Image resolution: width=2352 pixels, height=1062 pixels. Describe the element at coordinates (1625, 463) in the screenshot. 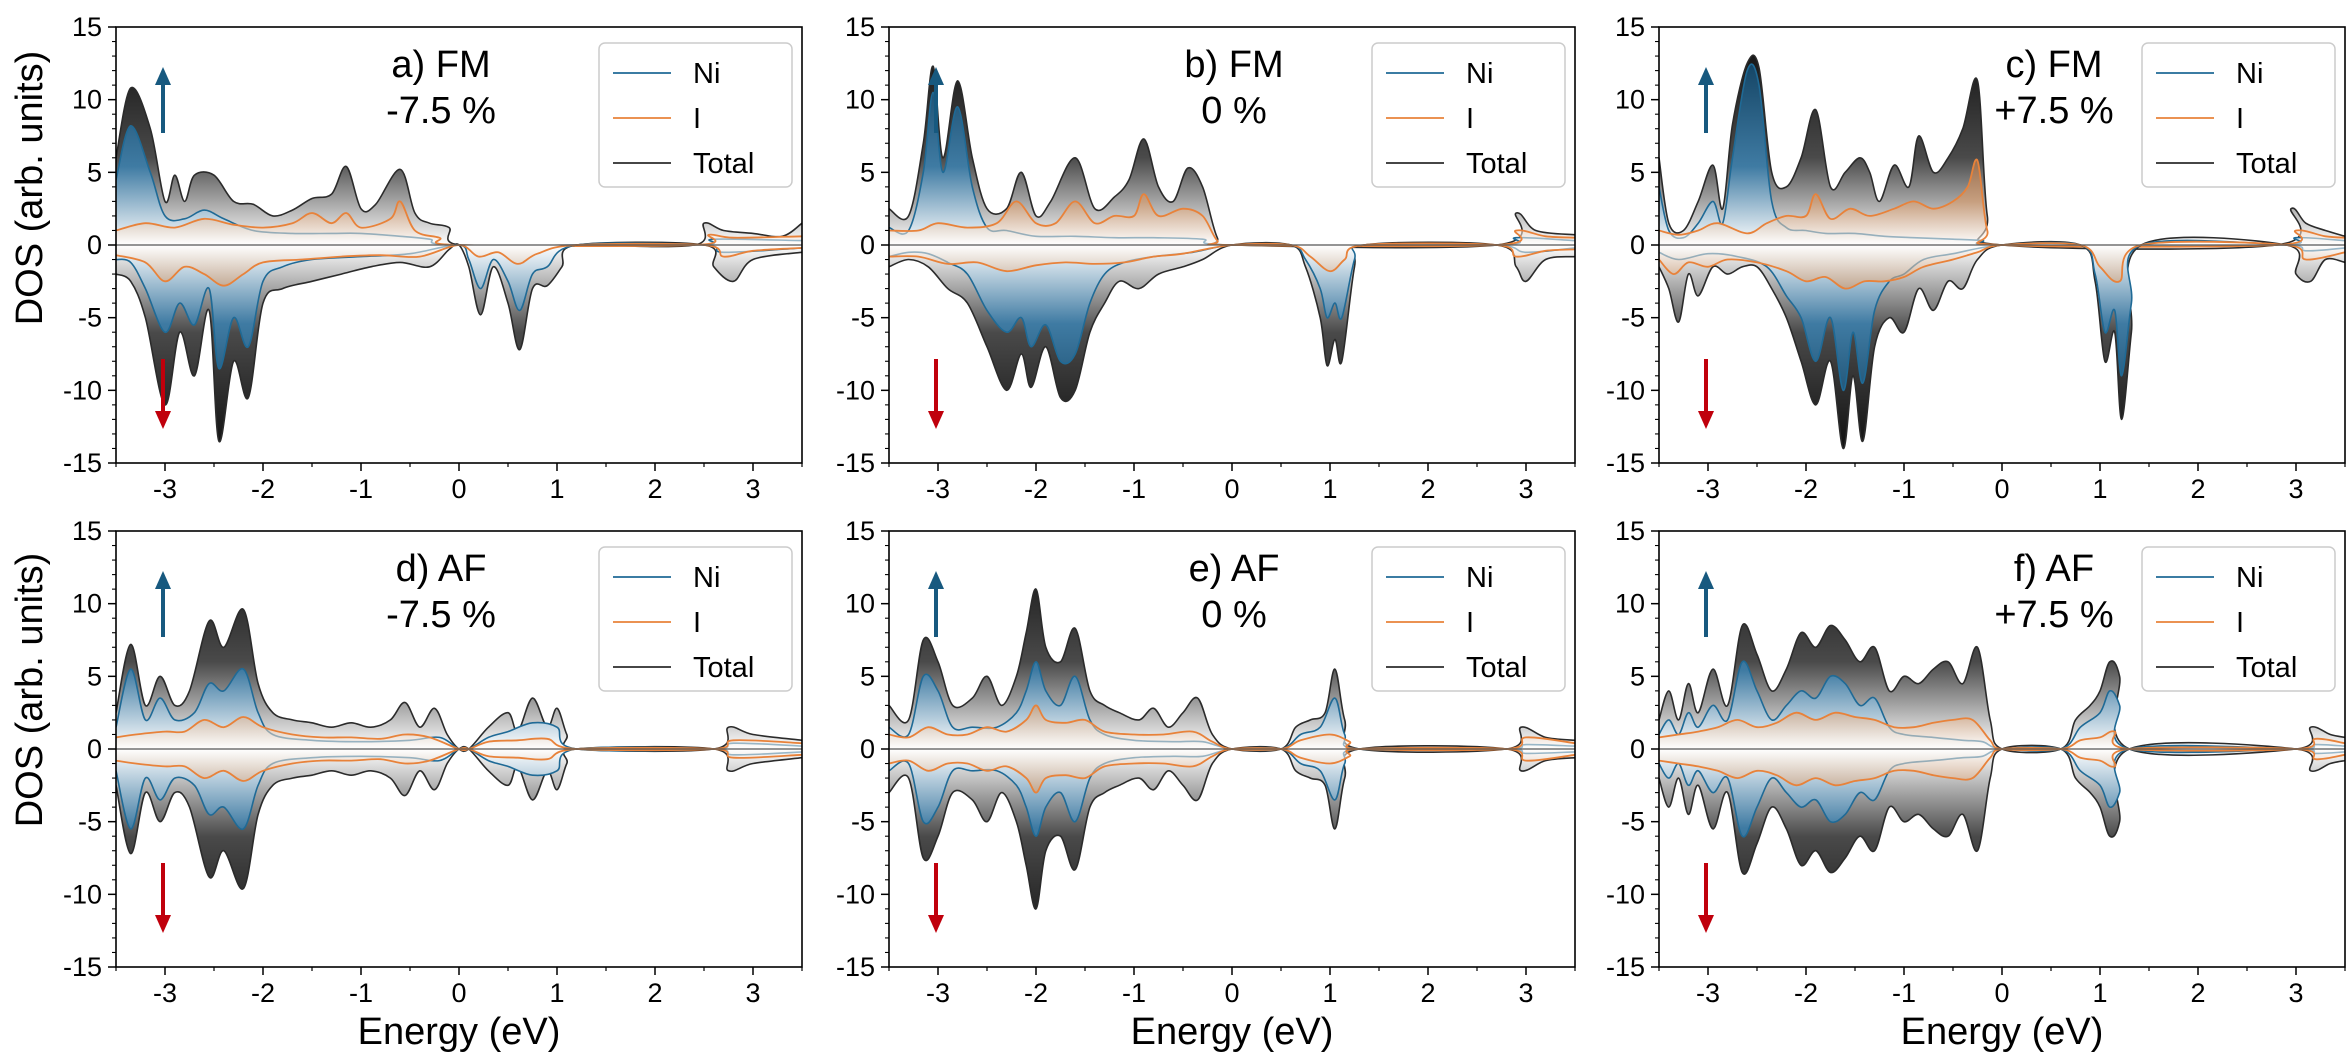

I see `y-tick-label: -15` at that location.